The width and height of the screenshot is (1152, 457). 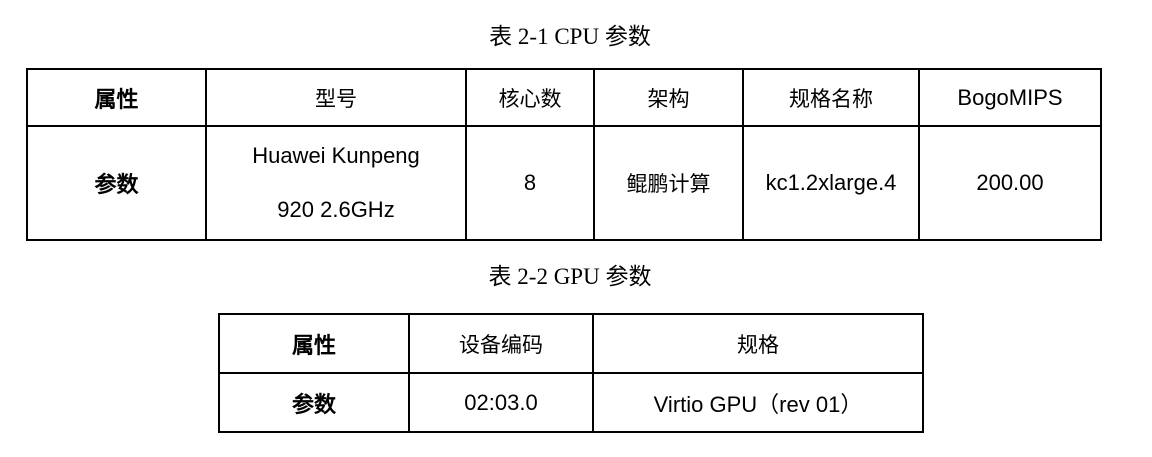 I want to click on gpu-header-attribute: 属性, so click(x=314, y=343).